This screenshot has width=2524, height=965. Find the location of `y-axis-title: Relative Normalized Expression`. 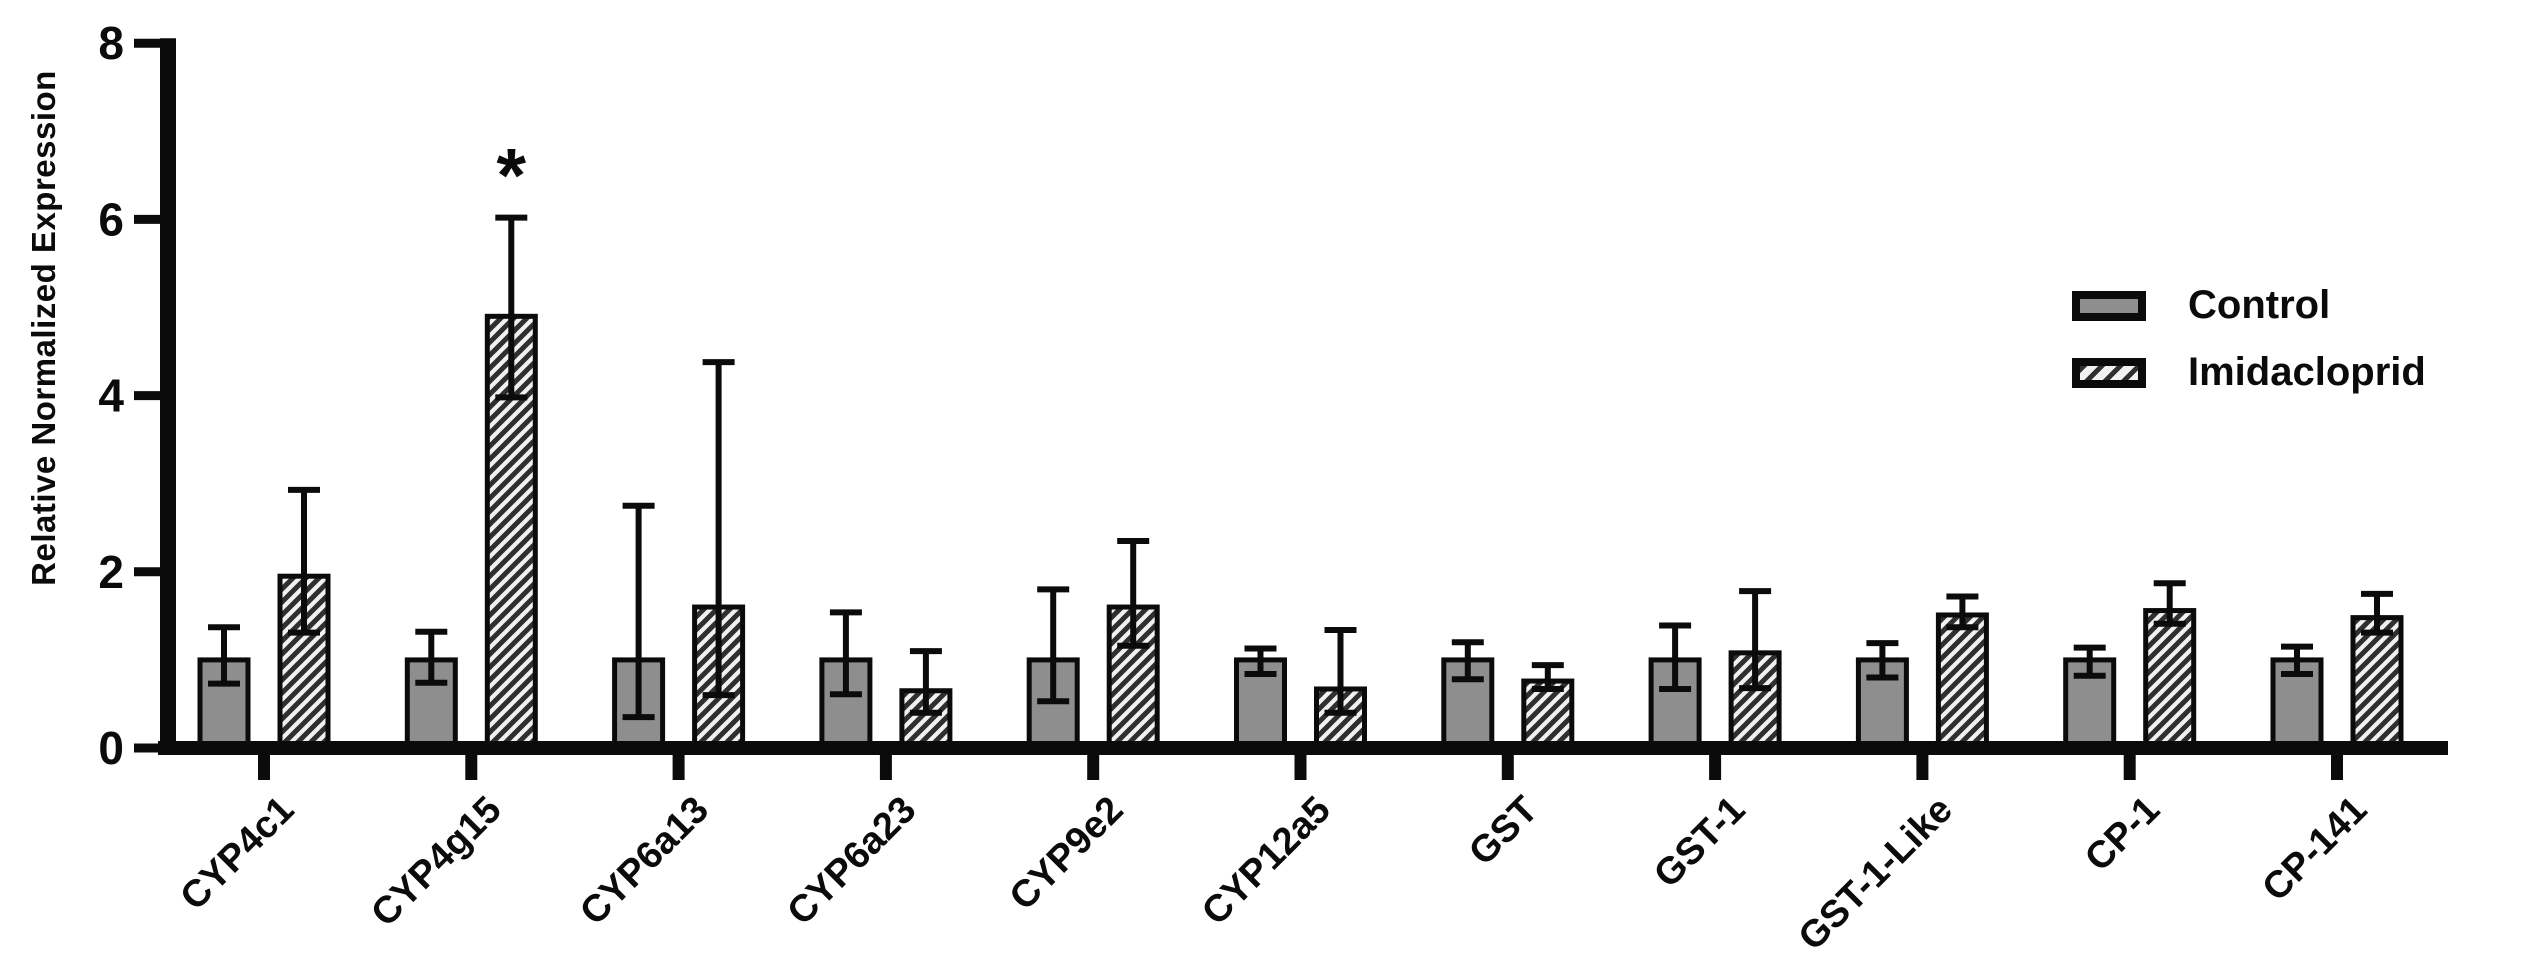

y-axis-title: Relative Normalized Expression is located at coordinates (43, 328).